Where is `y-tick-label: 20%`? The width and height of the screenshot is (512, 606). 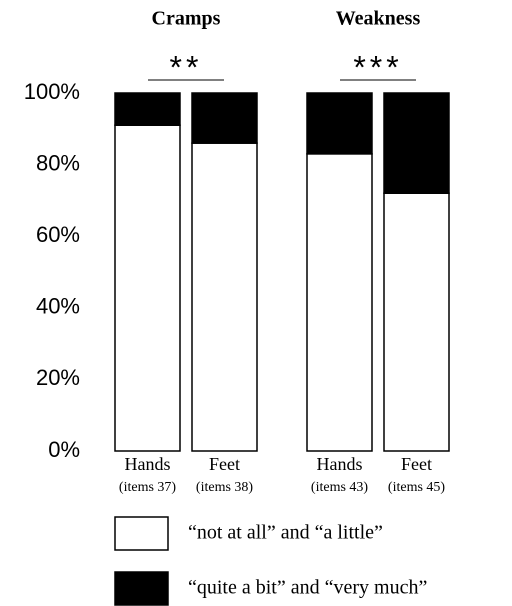 y-tick-label: 20% is located at coordinates (58, 377).